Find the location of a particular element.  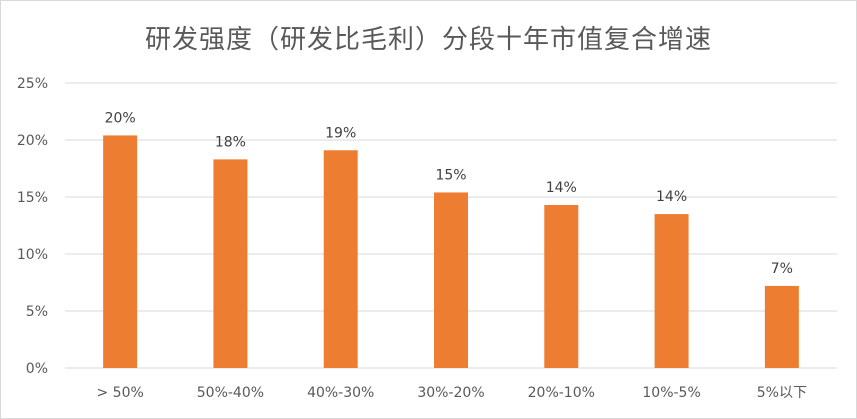

data-label: 19% is located at coordinates (340, 133).